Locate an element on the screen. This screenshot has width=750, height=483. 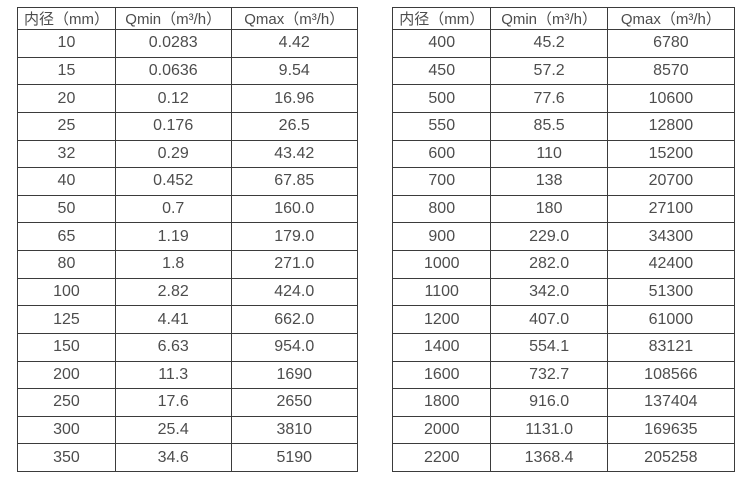
table-cell: 85.5 is located at coordinates (549, 126).